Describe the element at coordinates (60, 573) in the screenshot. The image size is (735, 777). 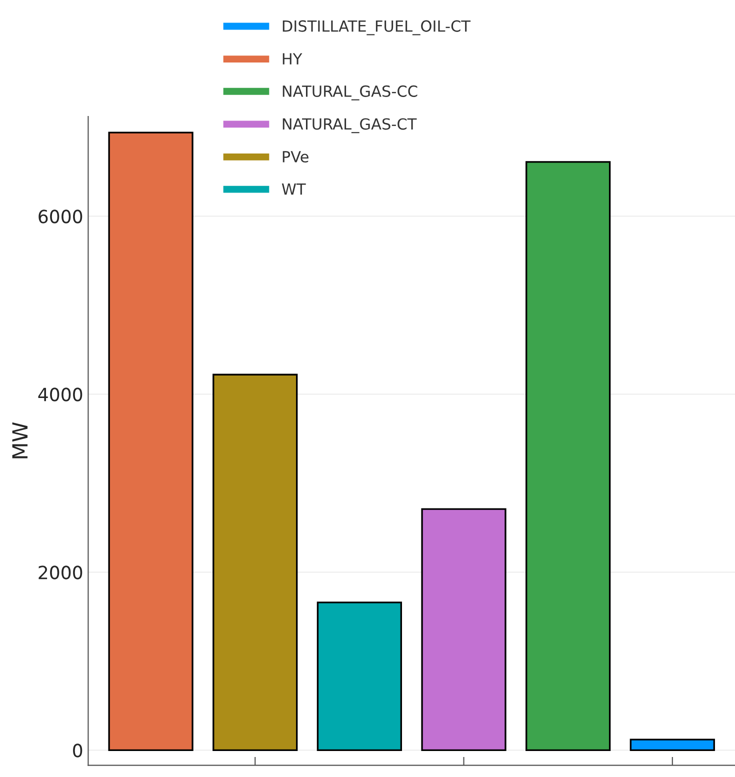
I see `y-tick-label: 2000` at that location.